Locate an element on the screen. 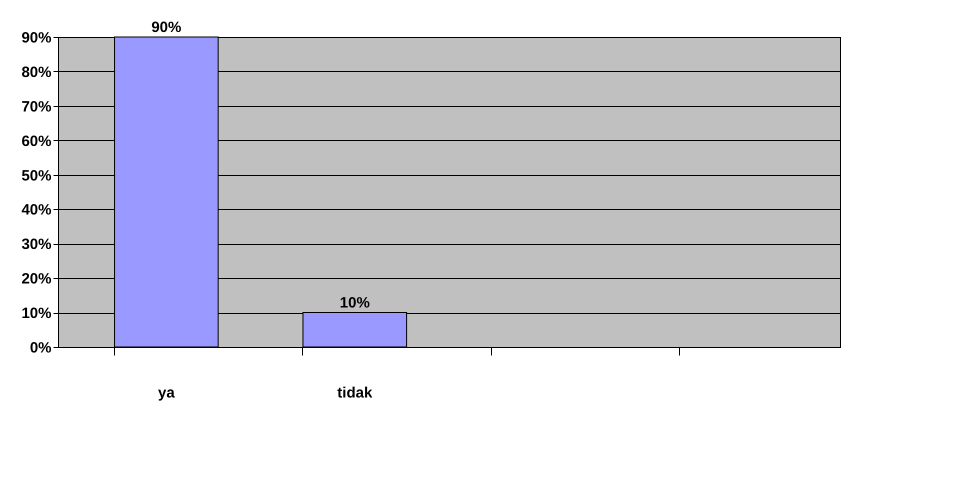 The height and width of the screenshot is (491, 955). y-tick-label: 10% is located at coordinates (36, 313).